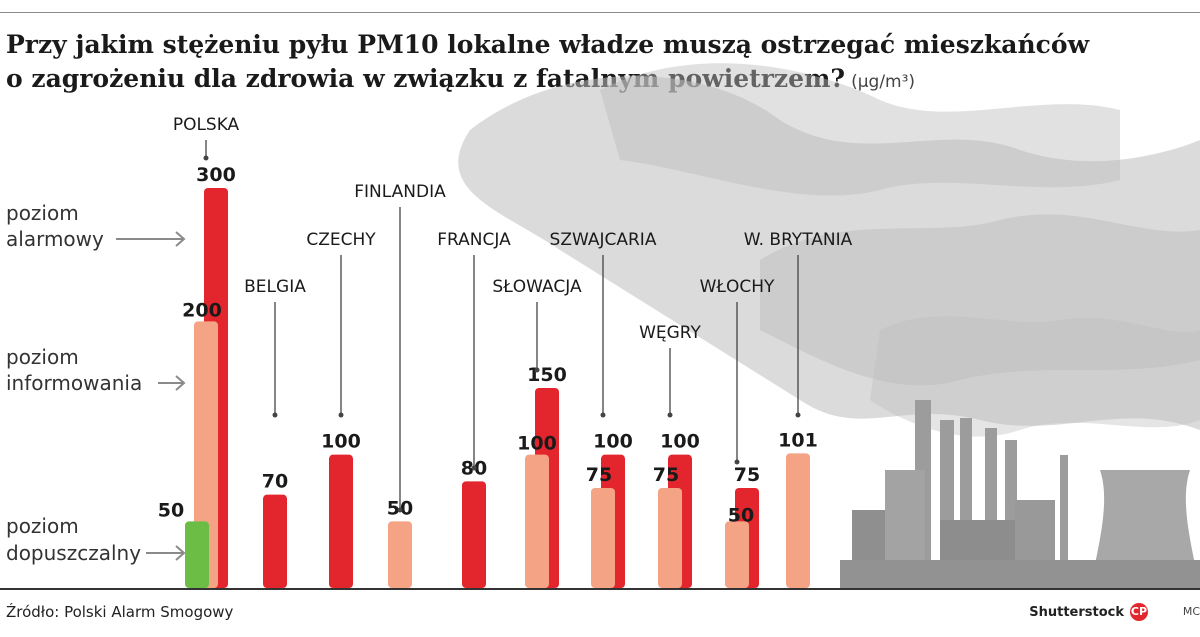 Image resolution: width=1200 pixels, height=637 pixels. I want to click on country-label: POLSKA, so click(206, 125).